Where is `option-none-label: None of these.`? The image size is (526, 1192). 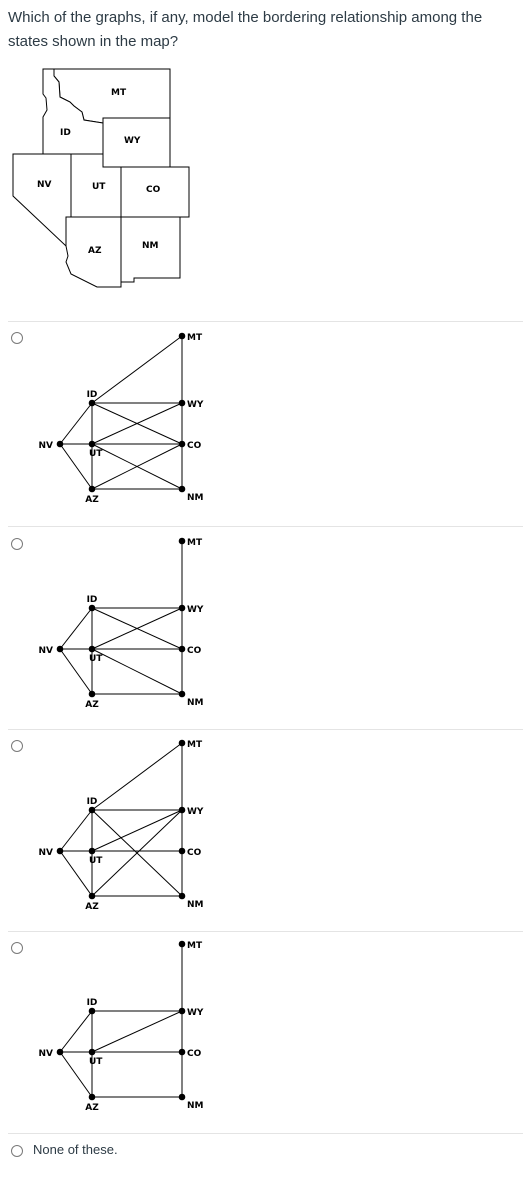 option-none-label: None of these. is located at coordinates (75, 1149).